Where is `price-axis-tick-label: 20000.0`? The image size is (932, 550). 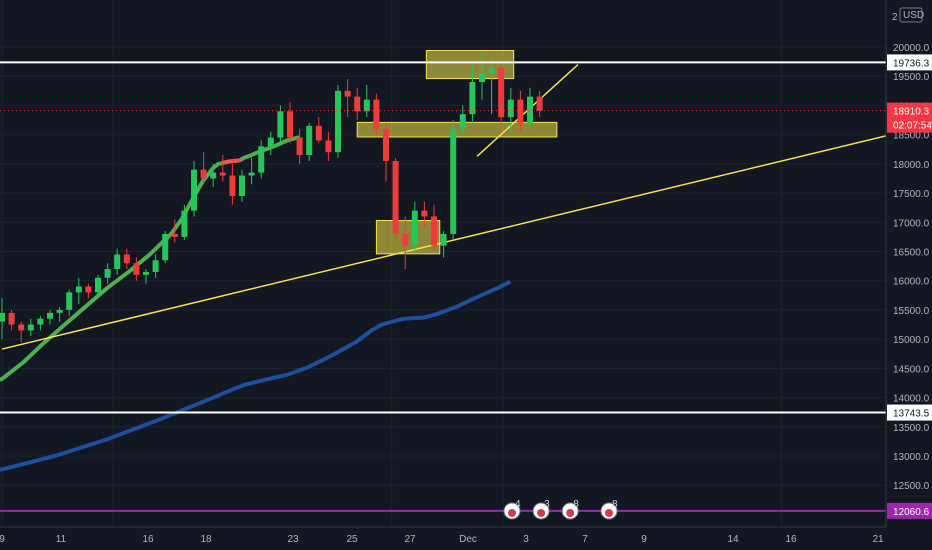
price-axis-tick-label: 20000.0 is located at coordinates (911, 48).